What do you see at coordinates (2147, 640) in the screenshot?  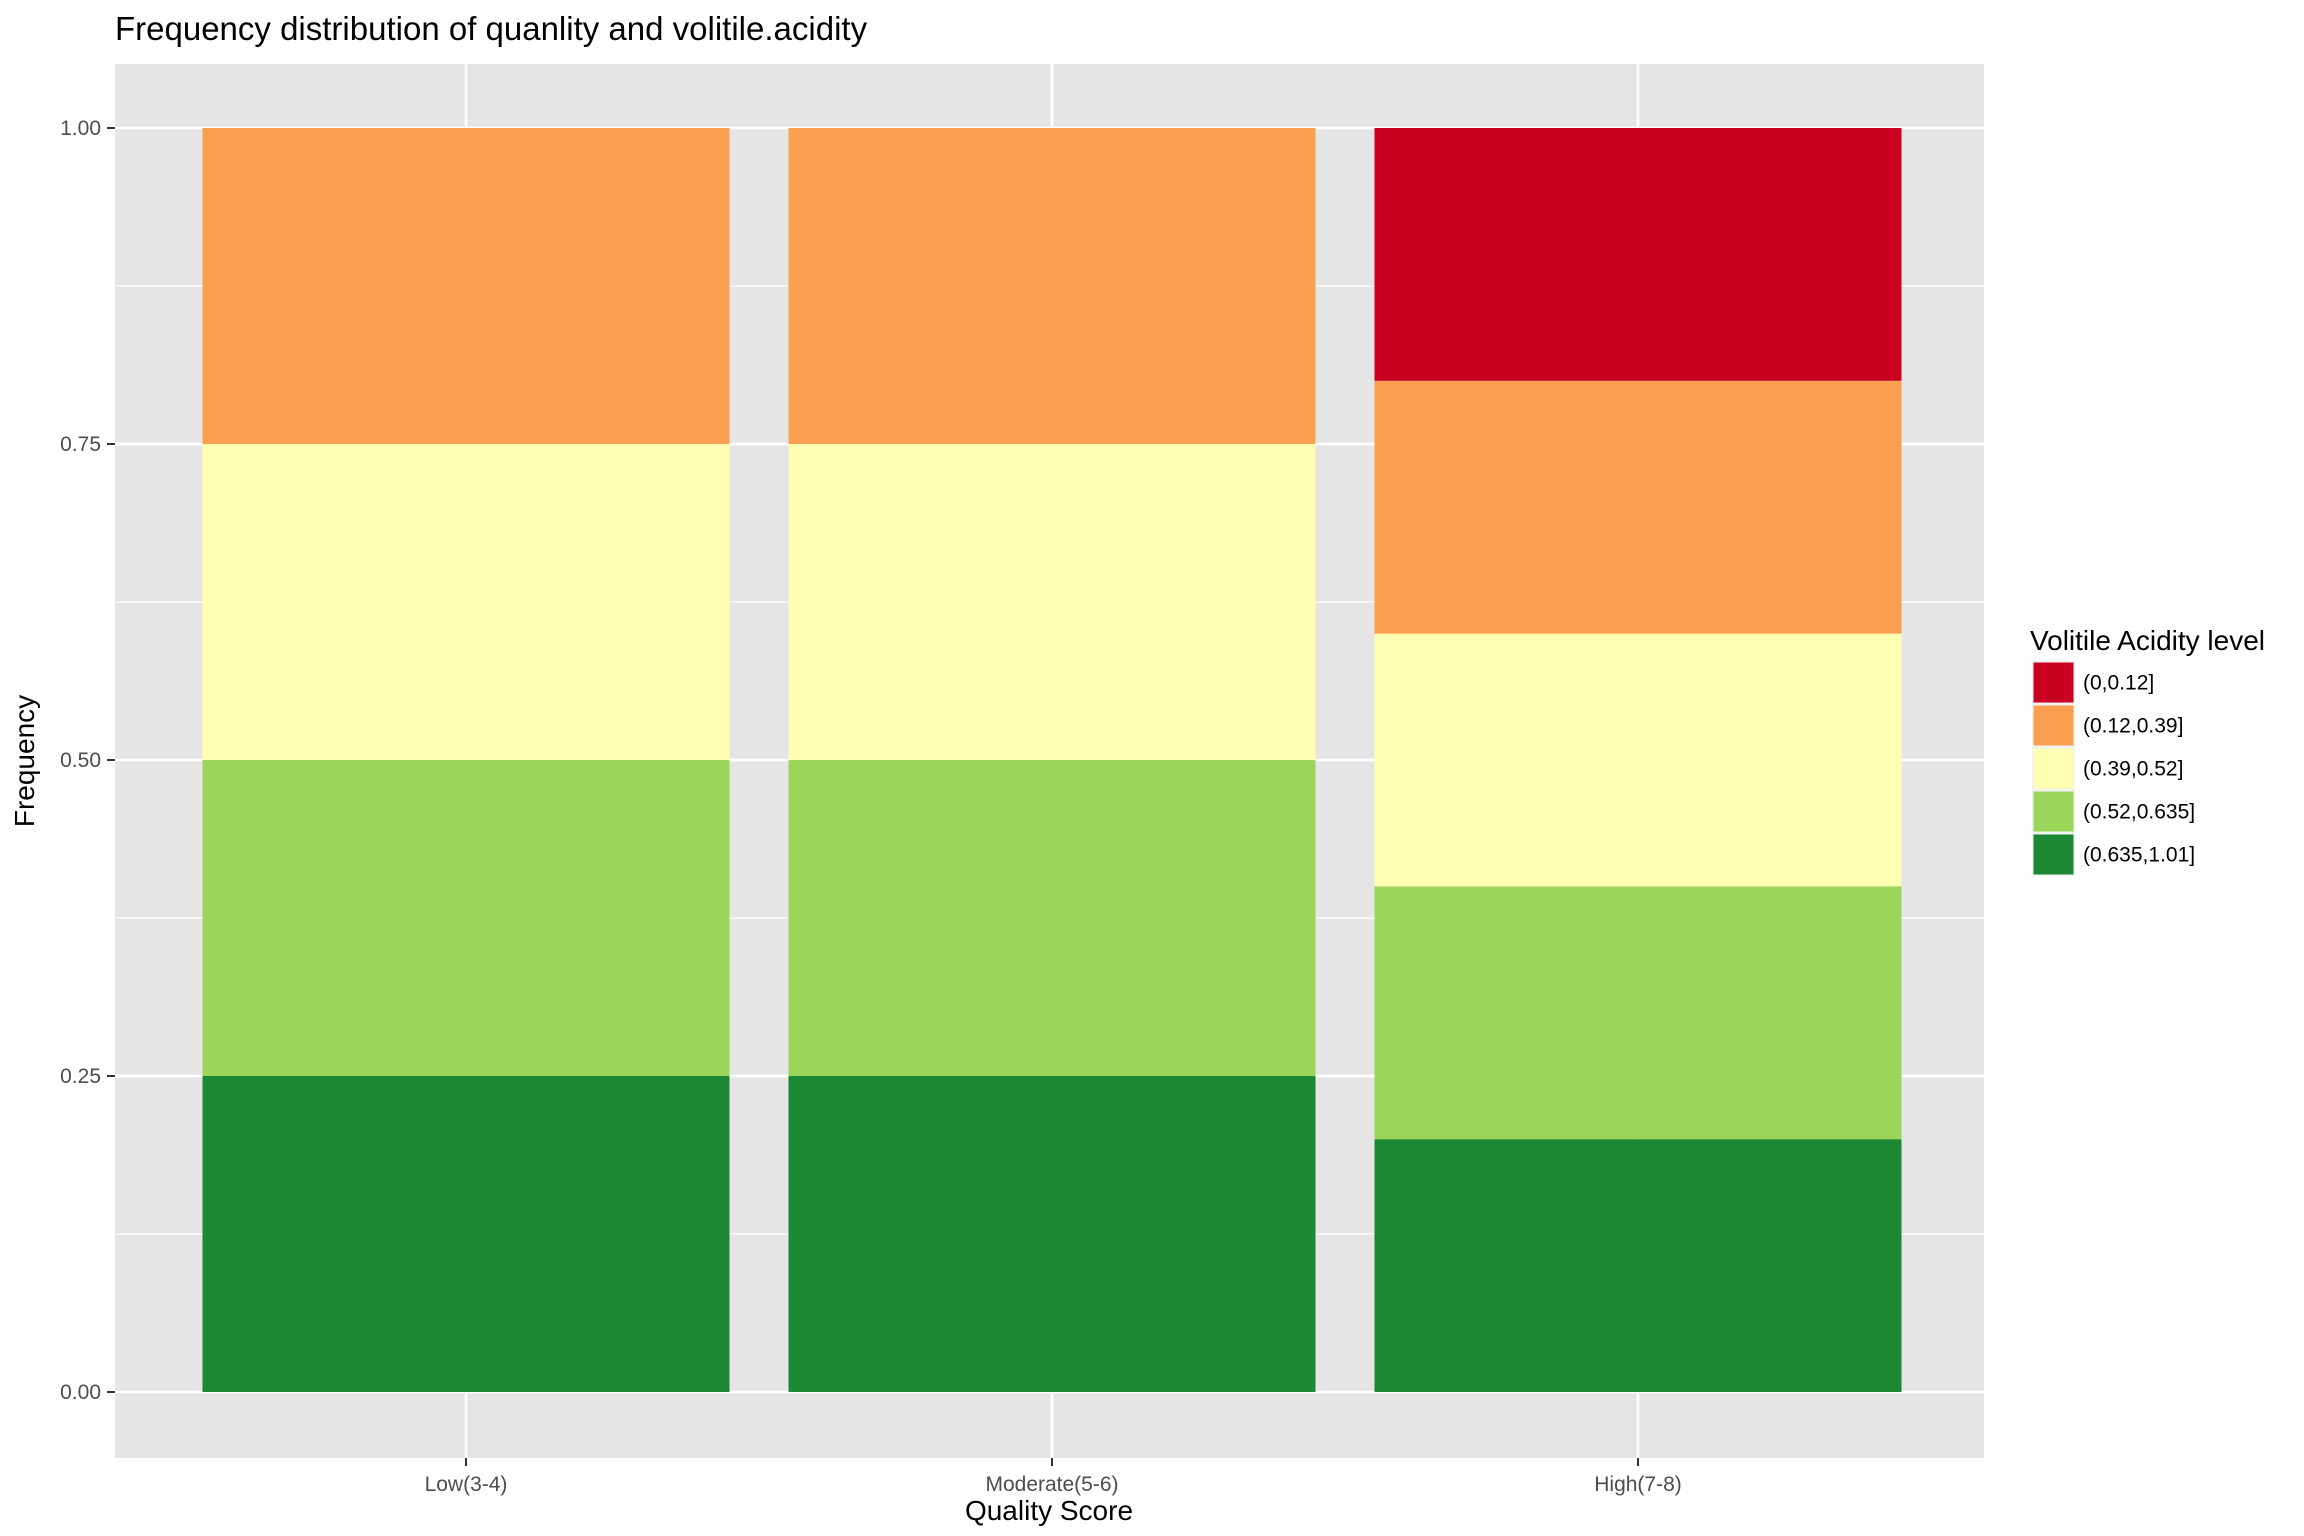 I see `legend-title: Volitile Acidity level` at bounding box center [2147, 640].